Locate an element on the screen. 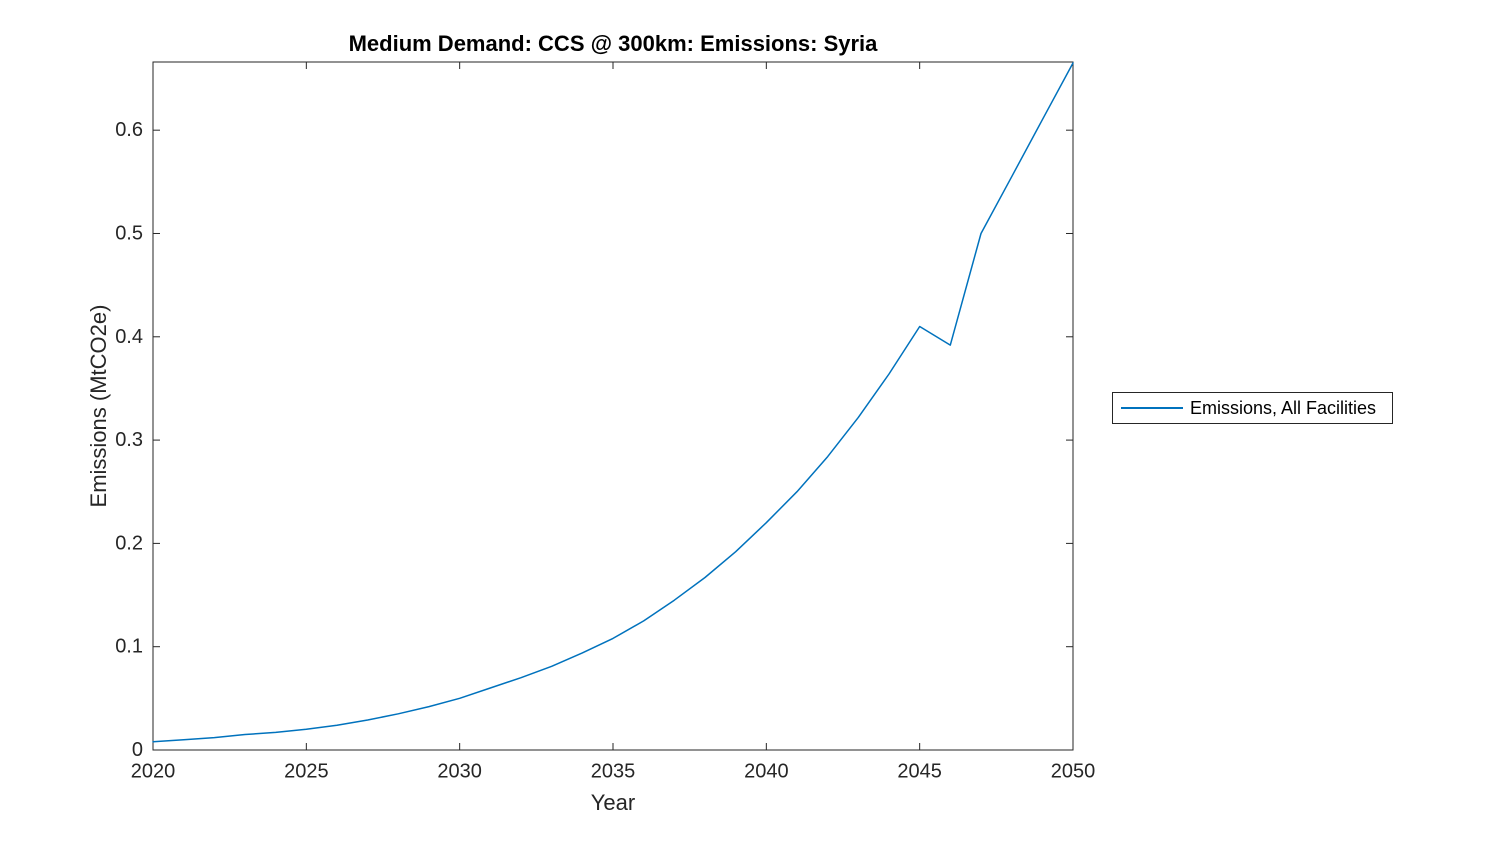 This screenshot has height=844, width=1500. x-tick-label: 2020 is located at coordinates (153, 772).